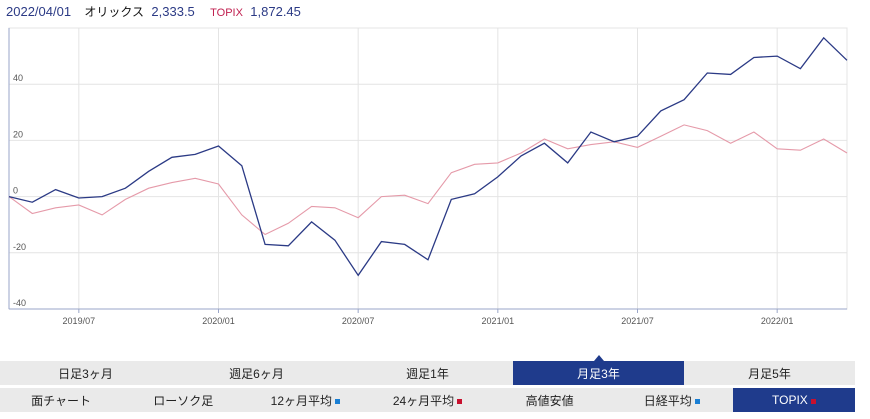  Describe the element at coordinates (275, 11) in the screenshot. I see `header-index-value: 1,872.45` at that location.